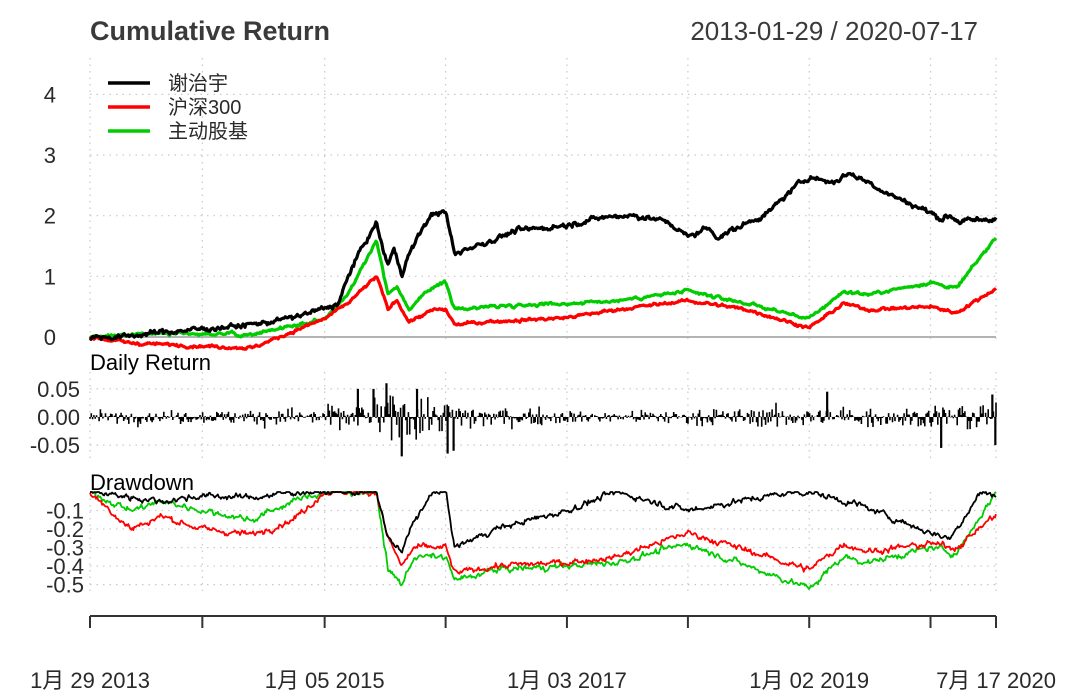 This screenshot has width=1080, height=697. What do you see at coordinates (567, 680) in the screenshot?
I see `x-tick-label: 1月 03 2017` at bounding box center [567, 680].